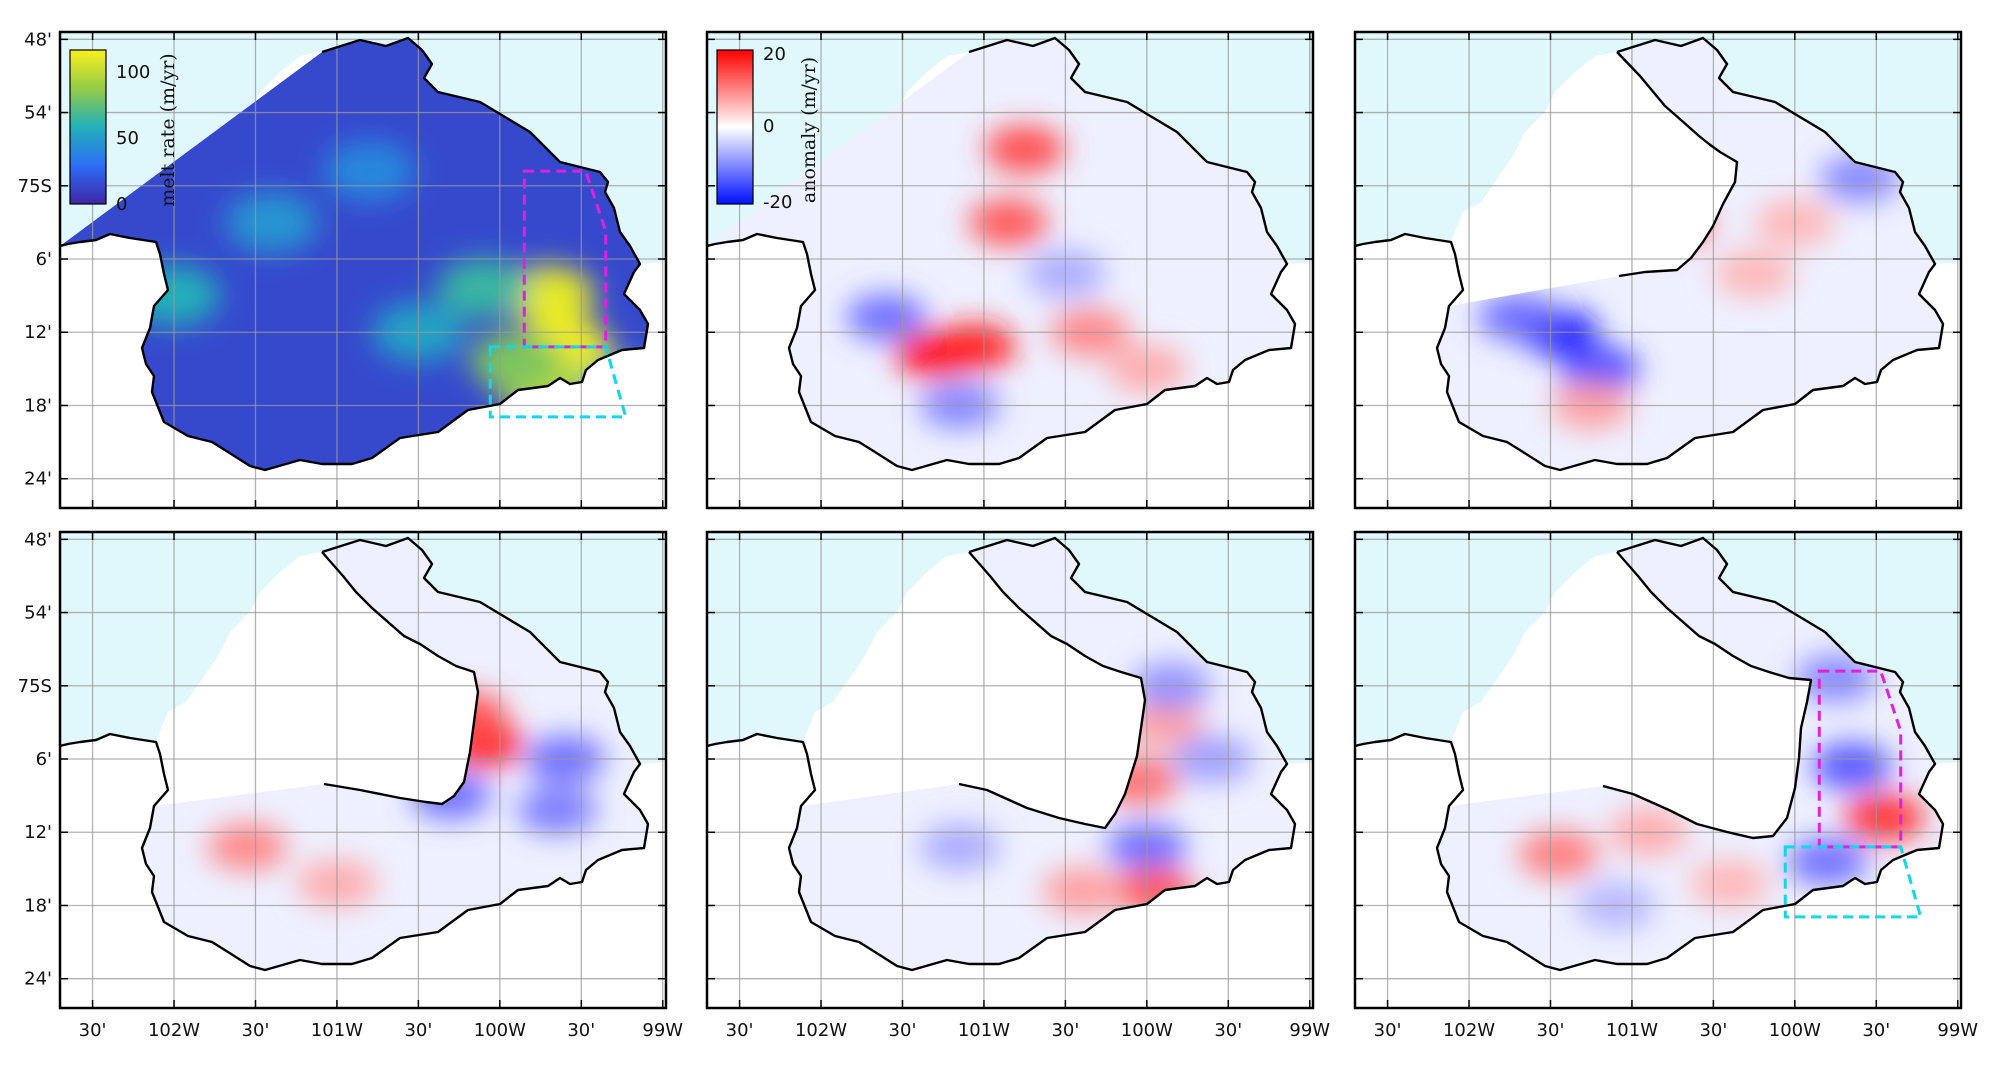 The image size is (2000, 1074). Describe the element at coordinates (735, 127) in the screenshot. I see `colorbar-gradient` at that location.